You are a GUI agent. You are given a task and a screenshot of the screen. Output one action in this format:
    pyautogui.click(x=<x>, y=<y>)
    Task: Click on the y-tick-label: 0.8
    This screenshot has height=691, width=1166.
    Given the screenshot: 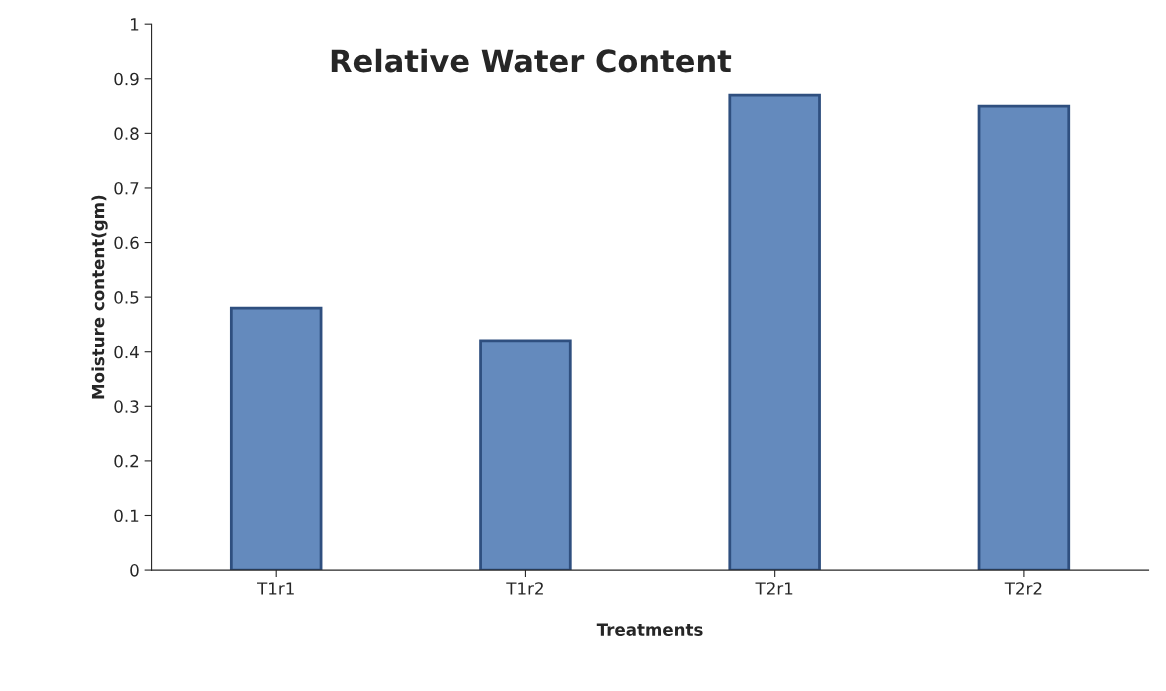 What is the action you would take?
    pyautogui.click(x=126, y=133)
    